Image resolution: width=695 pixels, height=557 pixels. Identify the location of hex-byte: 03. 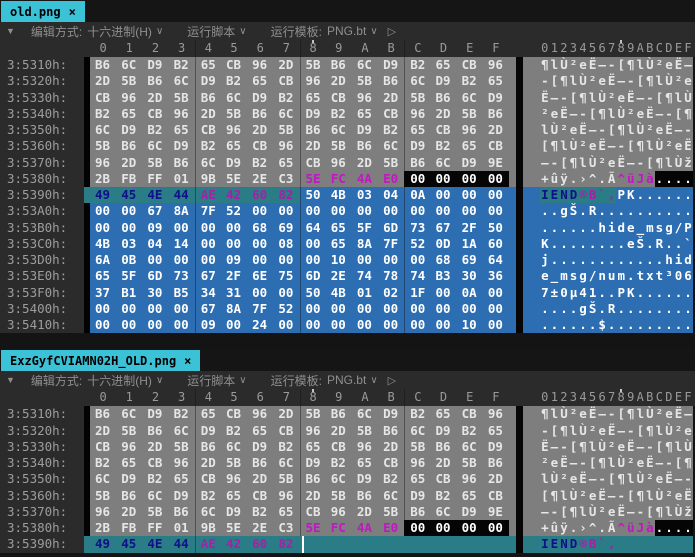
(365, 195).